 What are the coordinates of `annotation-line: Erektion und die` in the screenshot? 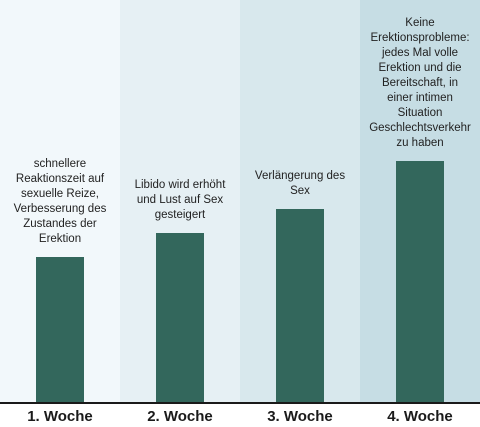 It's located at (420, 67).